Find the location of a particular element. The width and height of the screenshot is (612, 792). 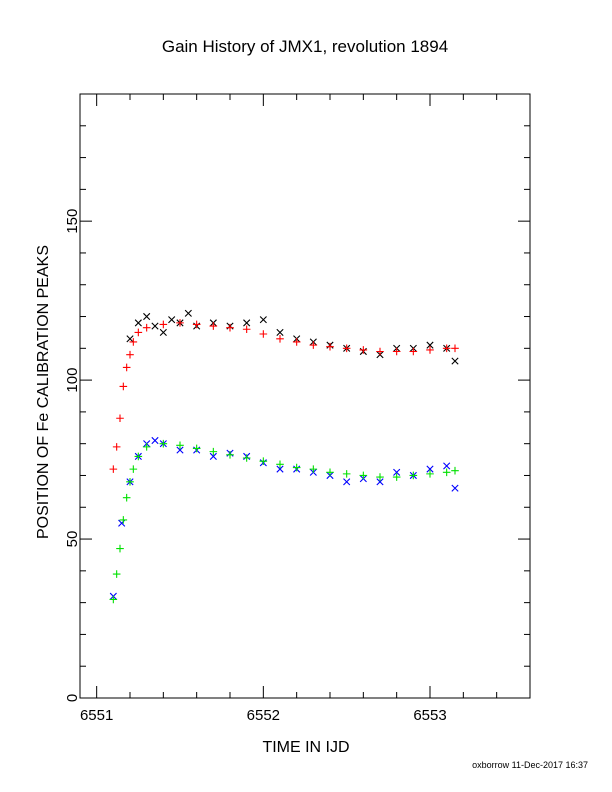

x-axis-label: TIME IN IJD is located at coordinates (305, 747).